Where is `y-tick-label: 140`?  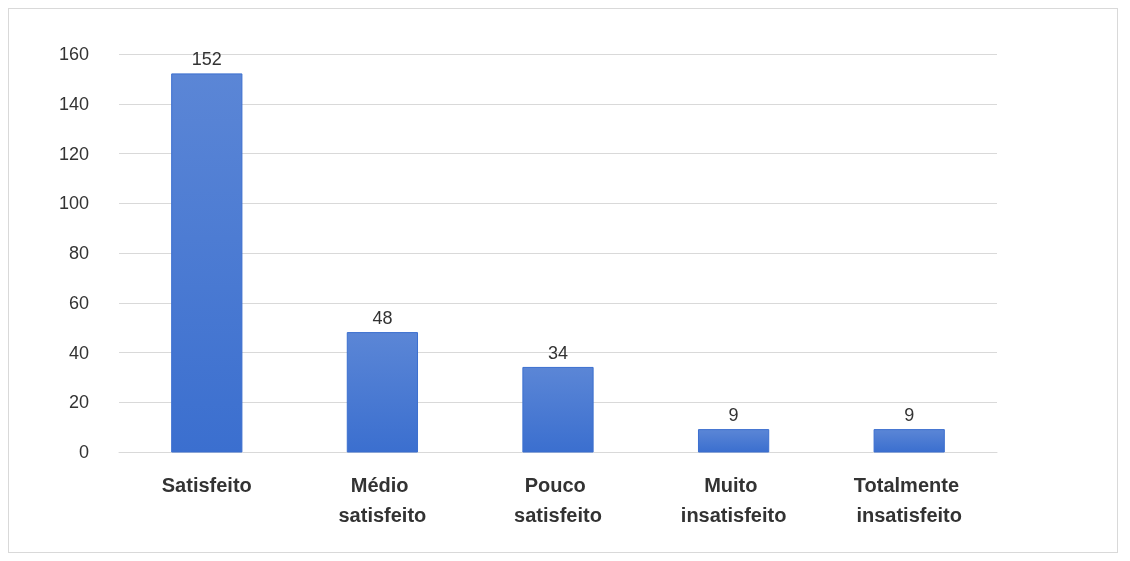
y-tick-label: 140 is located at coordinates (73, 103).